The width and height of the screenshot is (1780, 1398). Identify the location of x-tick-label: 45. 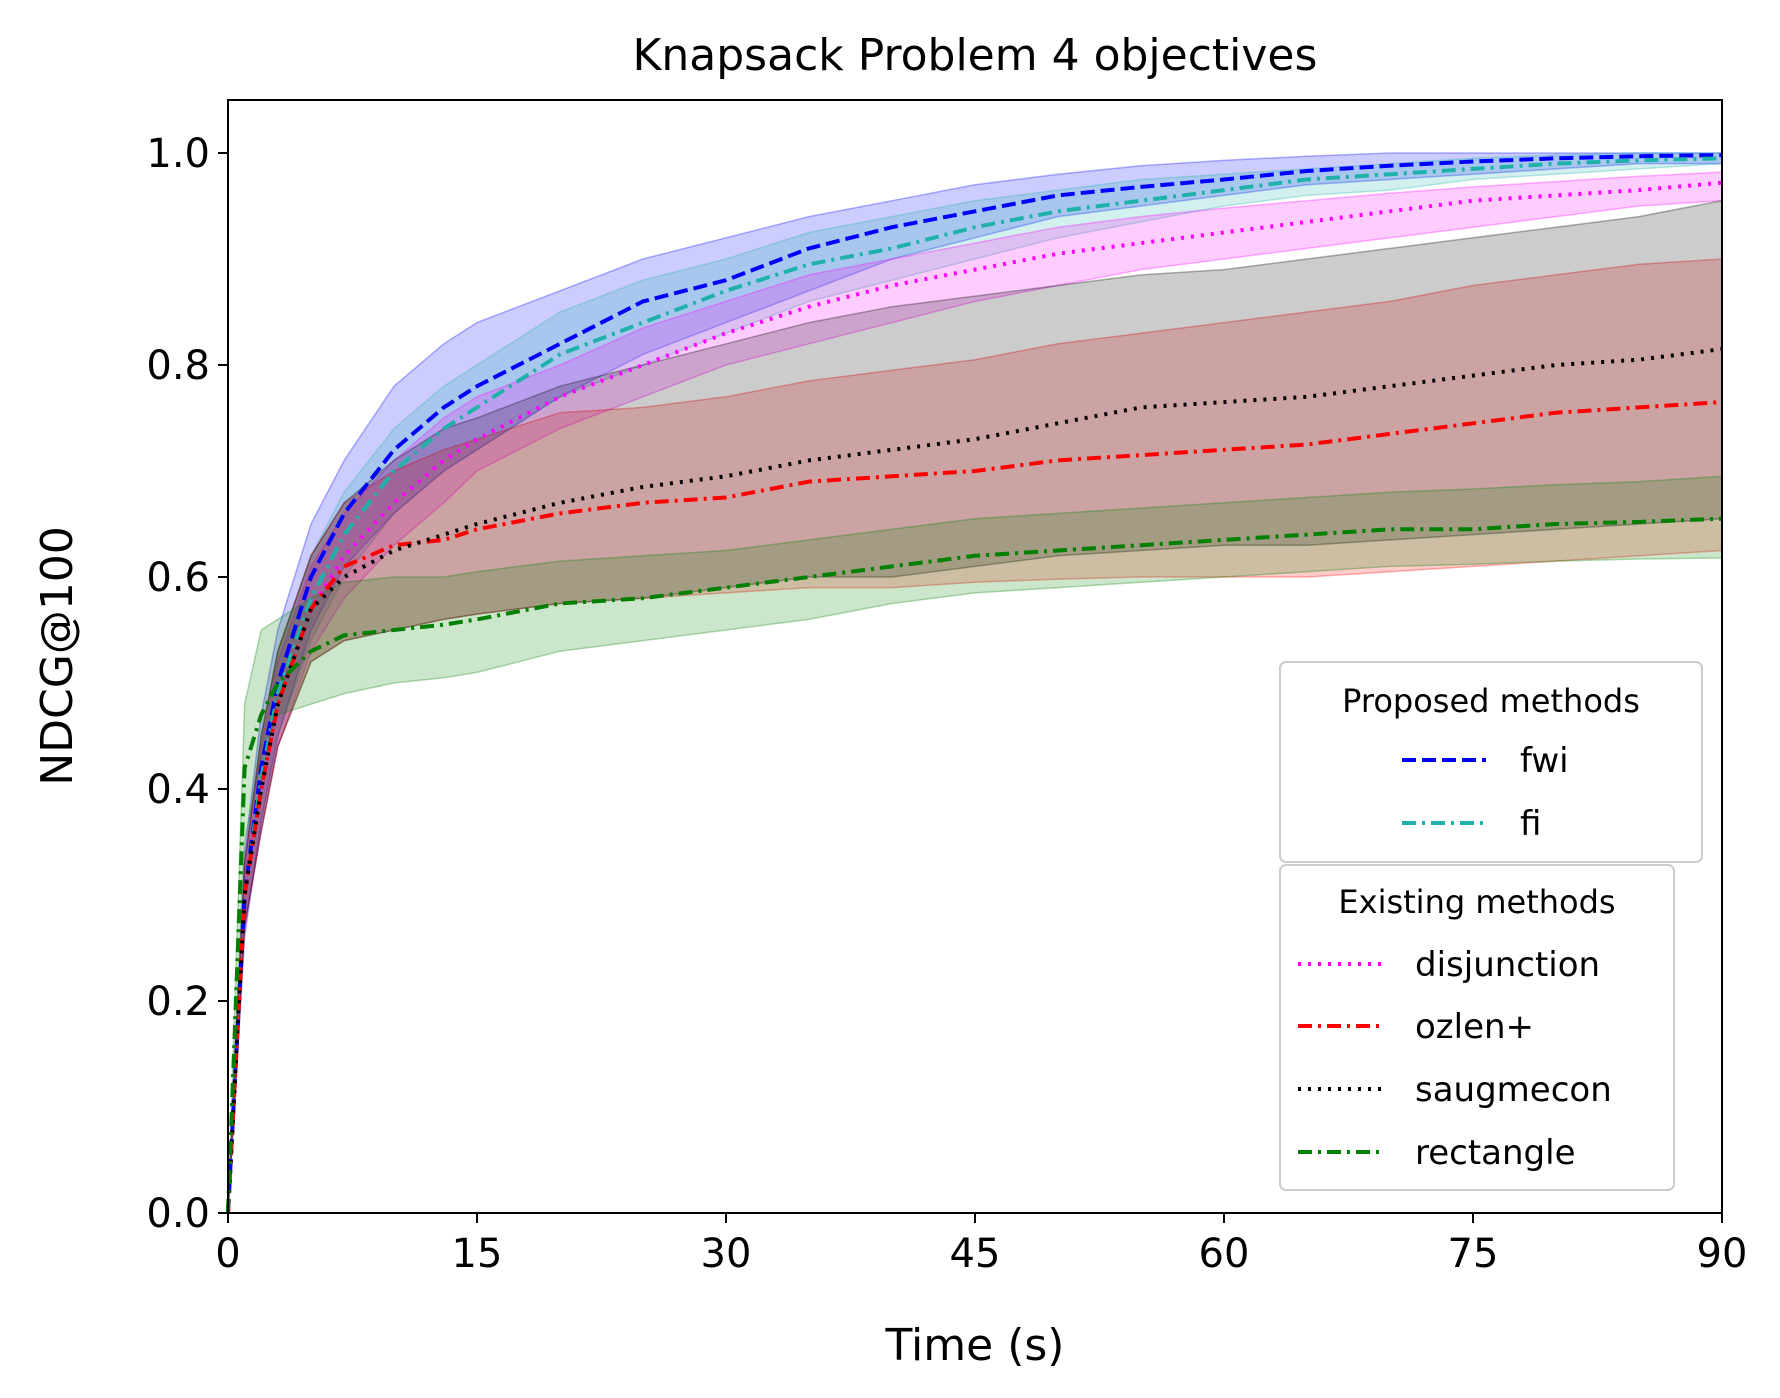
(975, 1254).